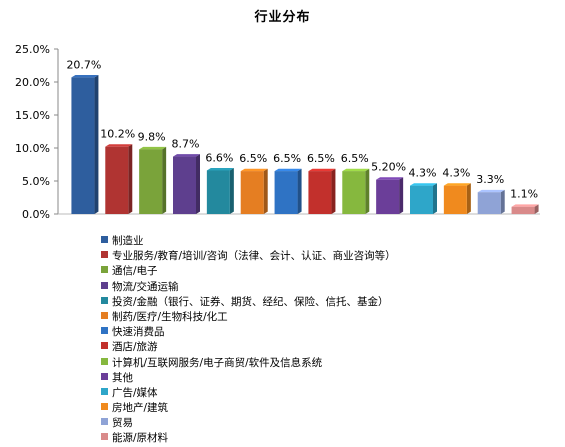 The width and height of the screenshot is (565, 447). Describe the element at coordinates (248, 317) in the screenshot. I see `legend-item: 制药/医疗/生物科技/化工` at that location.